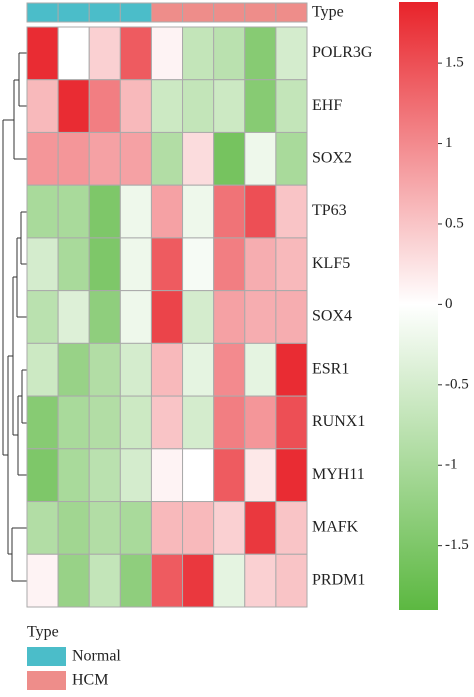 This screenshot has height=697, width=474. What do you see at coordinates (342, 52) in the screenshot?
I see `row-label: POLR3G` at bounding box center [342, 52].